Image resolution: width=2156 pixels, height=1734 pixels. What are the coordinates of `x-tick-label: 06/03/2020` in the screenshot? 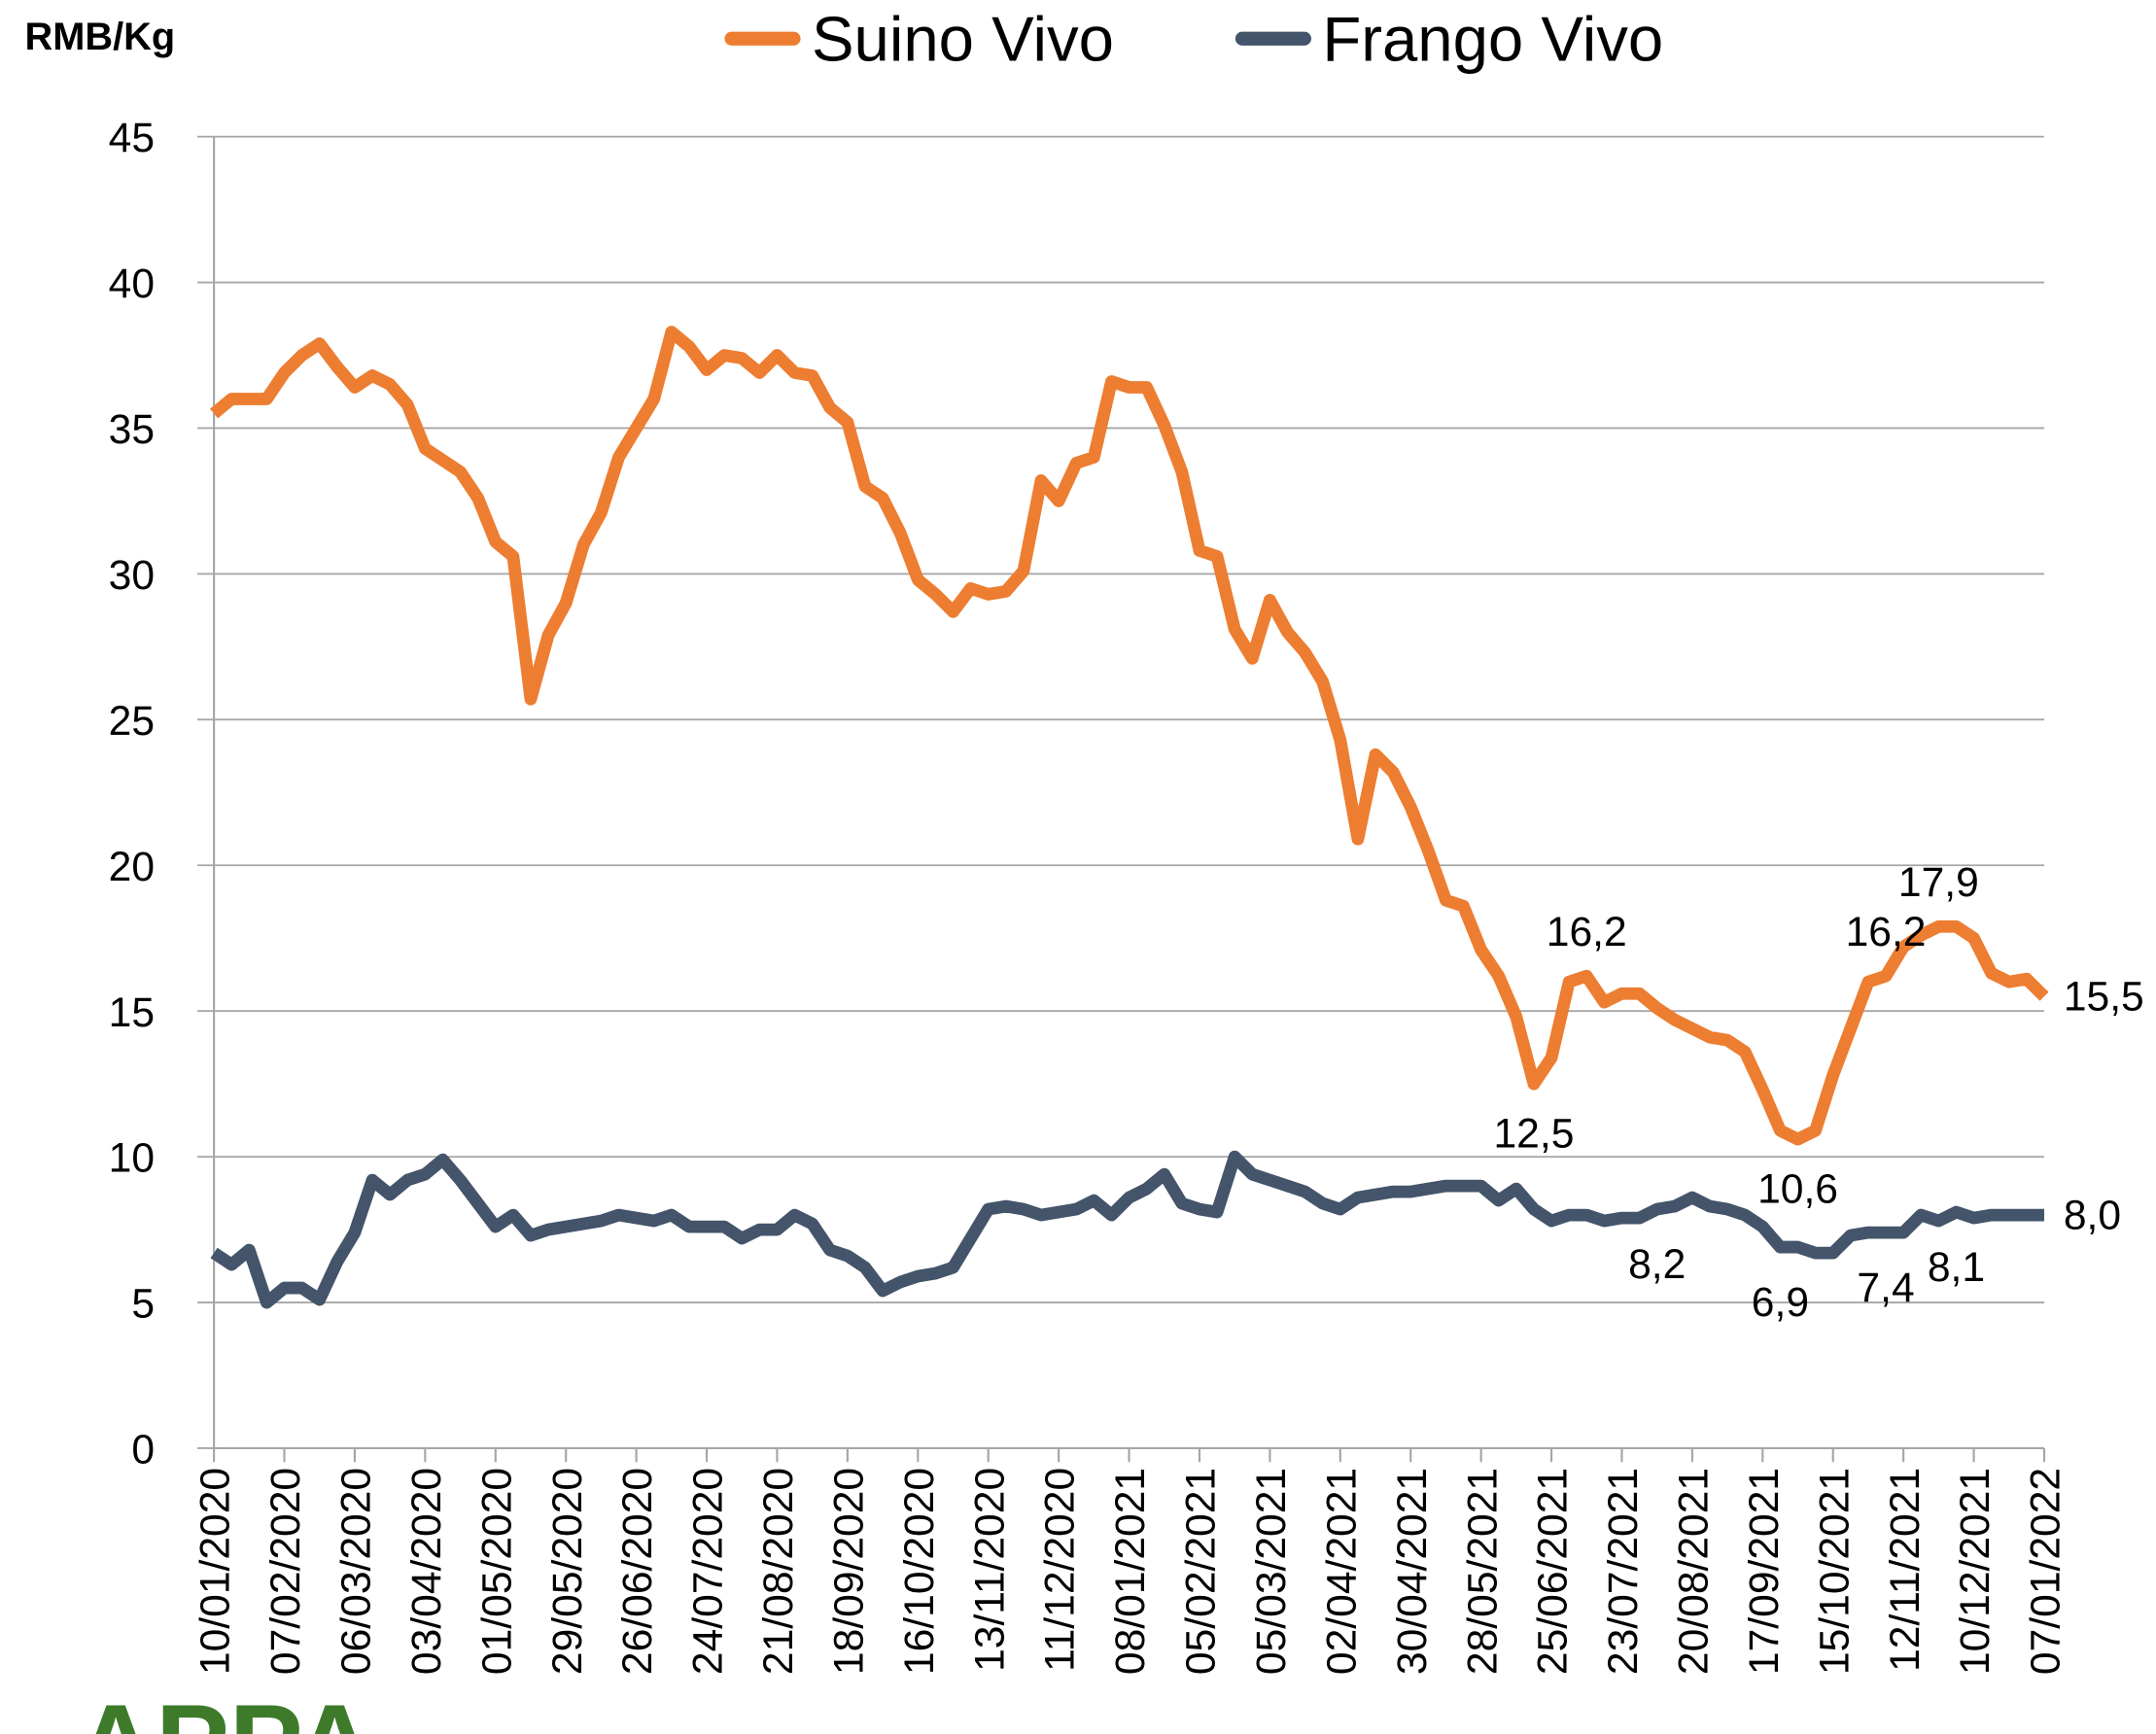 It's located at (356, 1571).